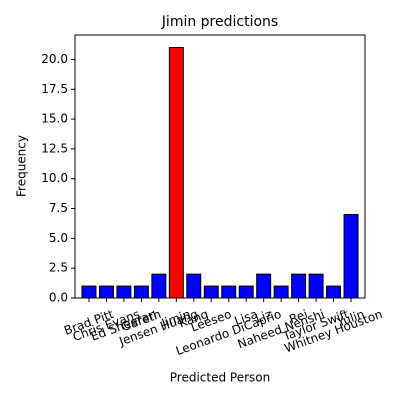  What do you see at coordinates (58, 298) in the screenshot?
I see `y-tick-label: 0.0` at bounding box center [58, 298].